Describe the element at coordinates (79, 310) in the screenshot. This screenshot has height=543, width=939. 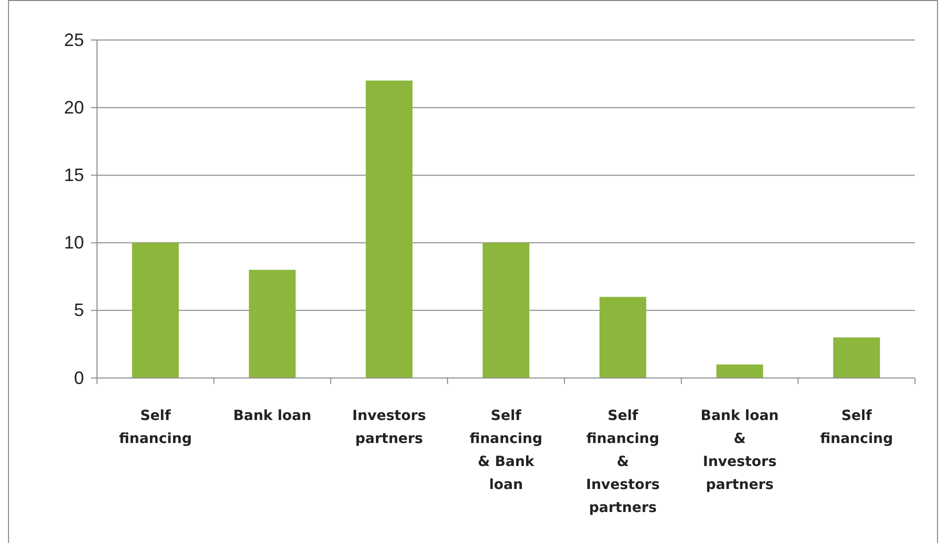
I see `y-tick-label: 5` at that location.